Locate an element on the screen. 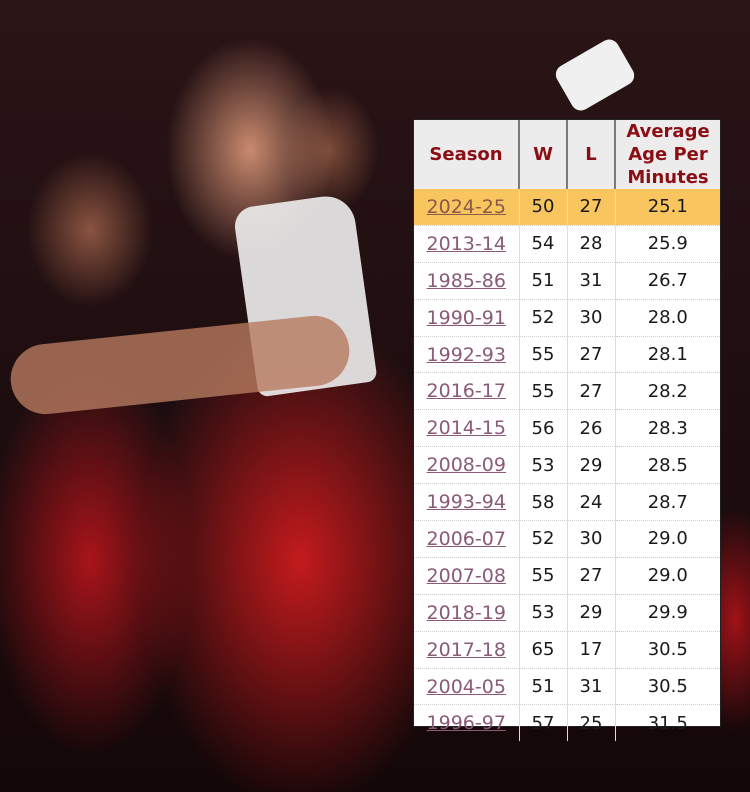  losses-cell: 17 is located at coordinates (591, 649).